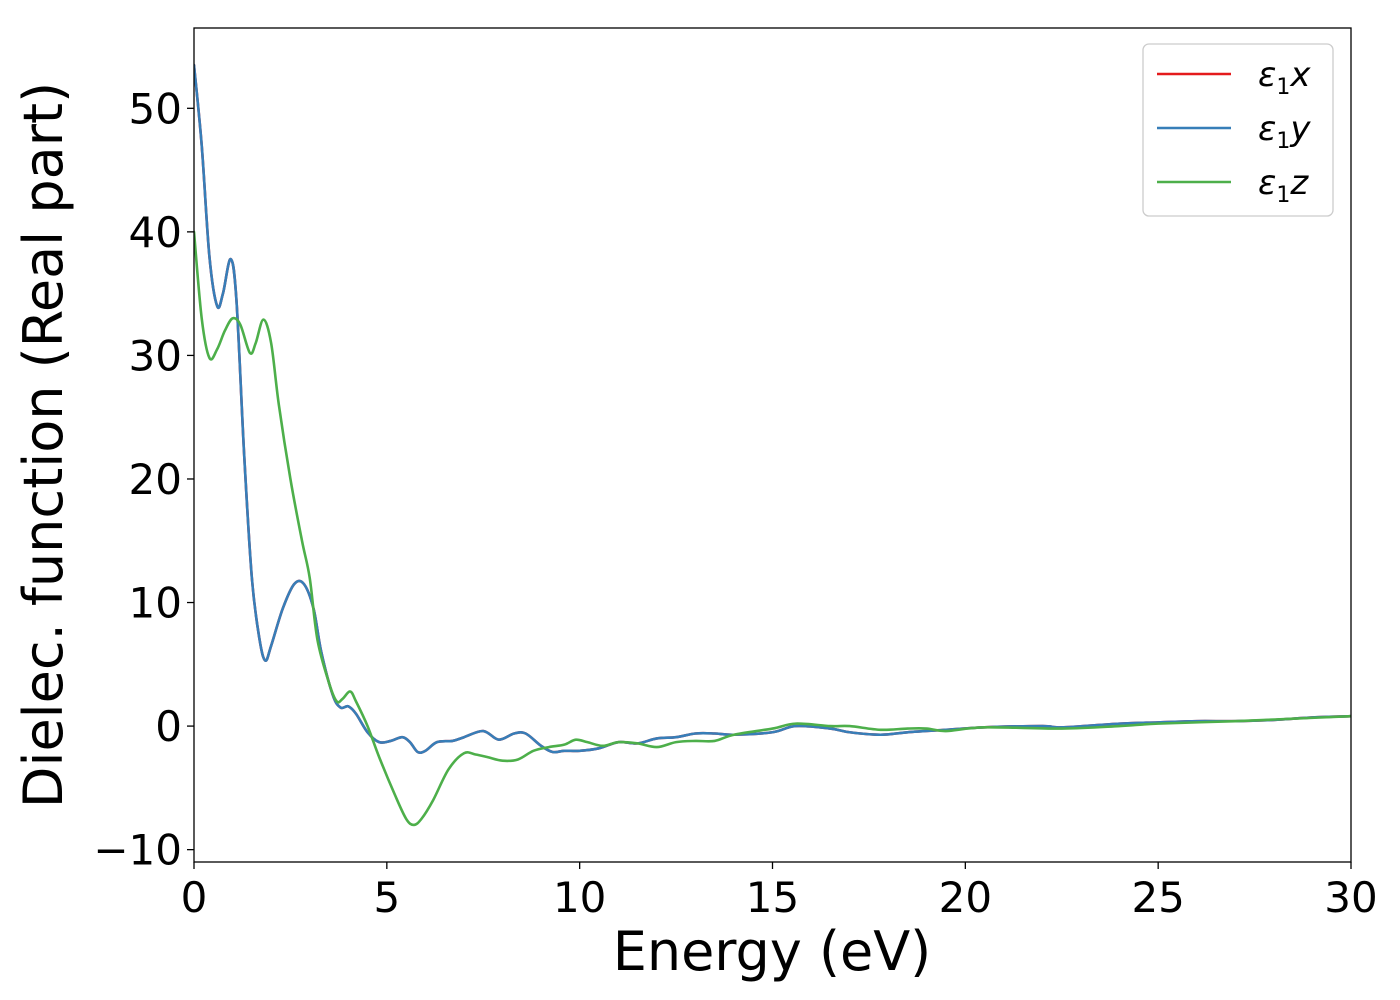 Image resolution: width=1400 pixels, height=1000 pixels. I want to click on legend: ε1x ε1y ε1z, so click(1238, 130).